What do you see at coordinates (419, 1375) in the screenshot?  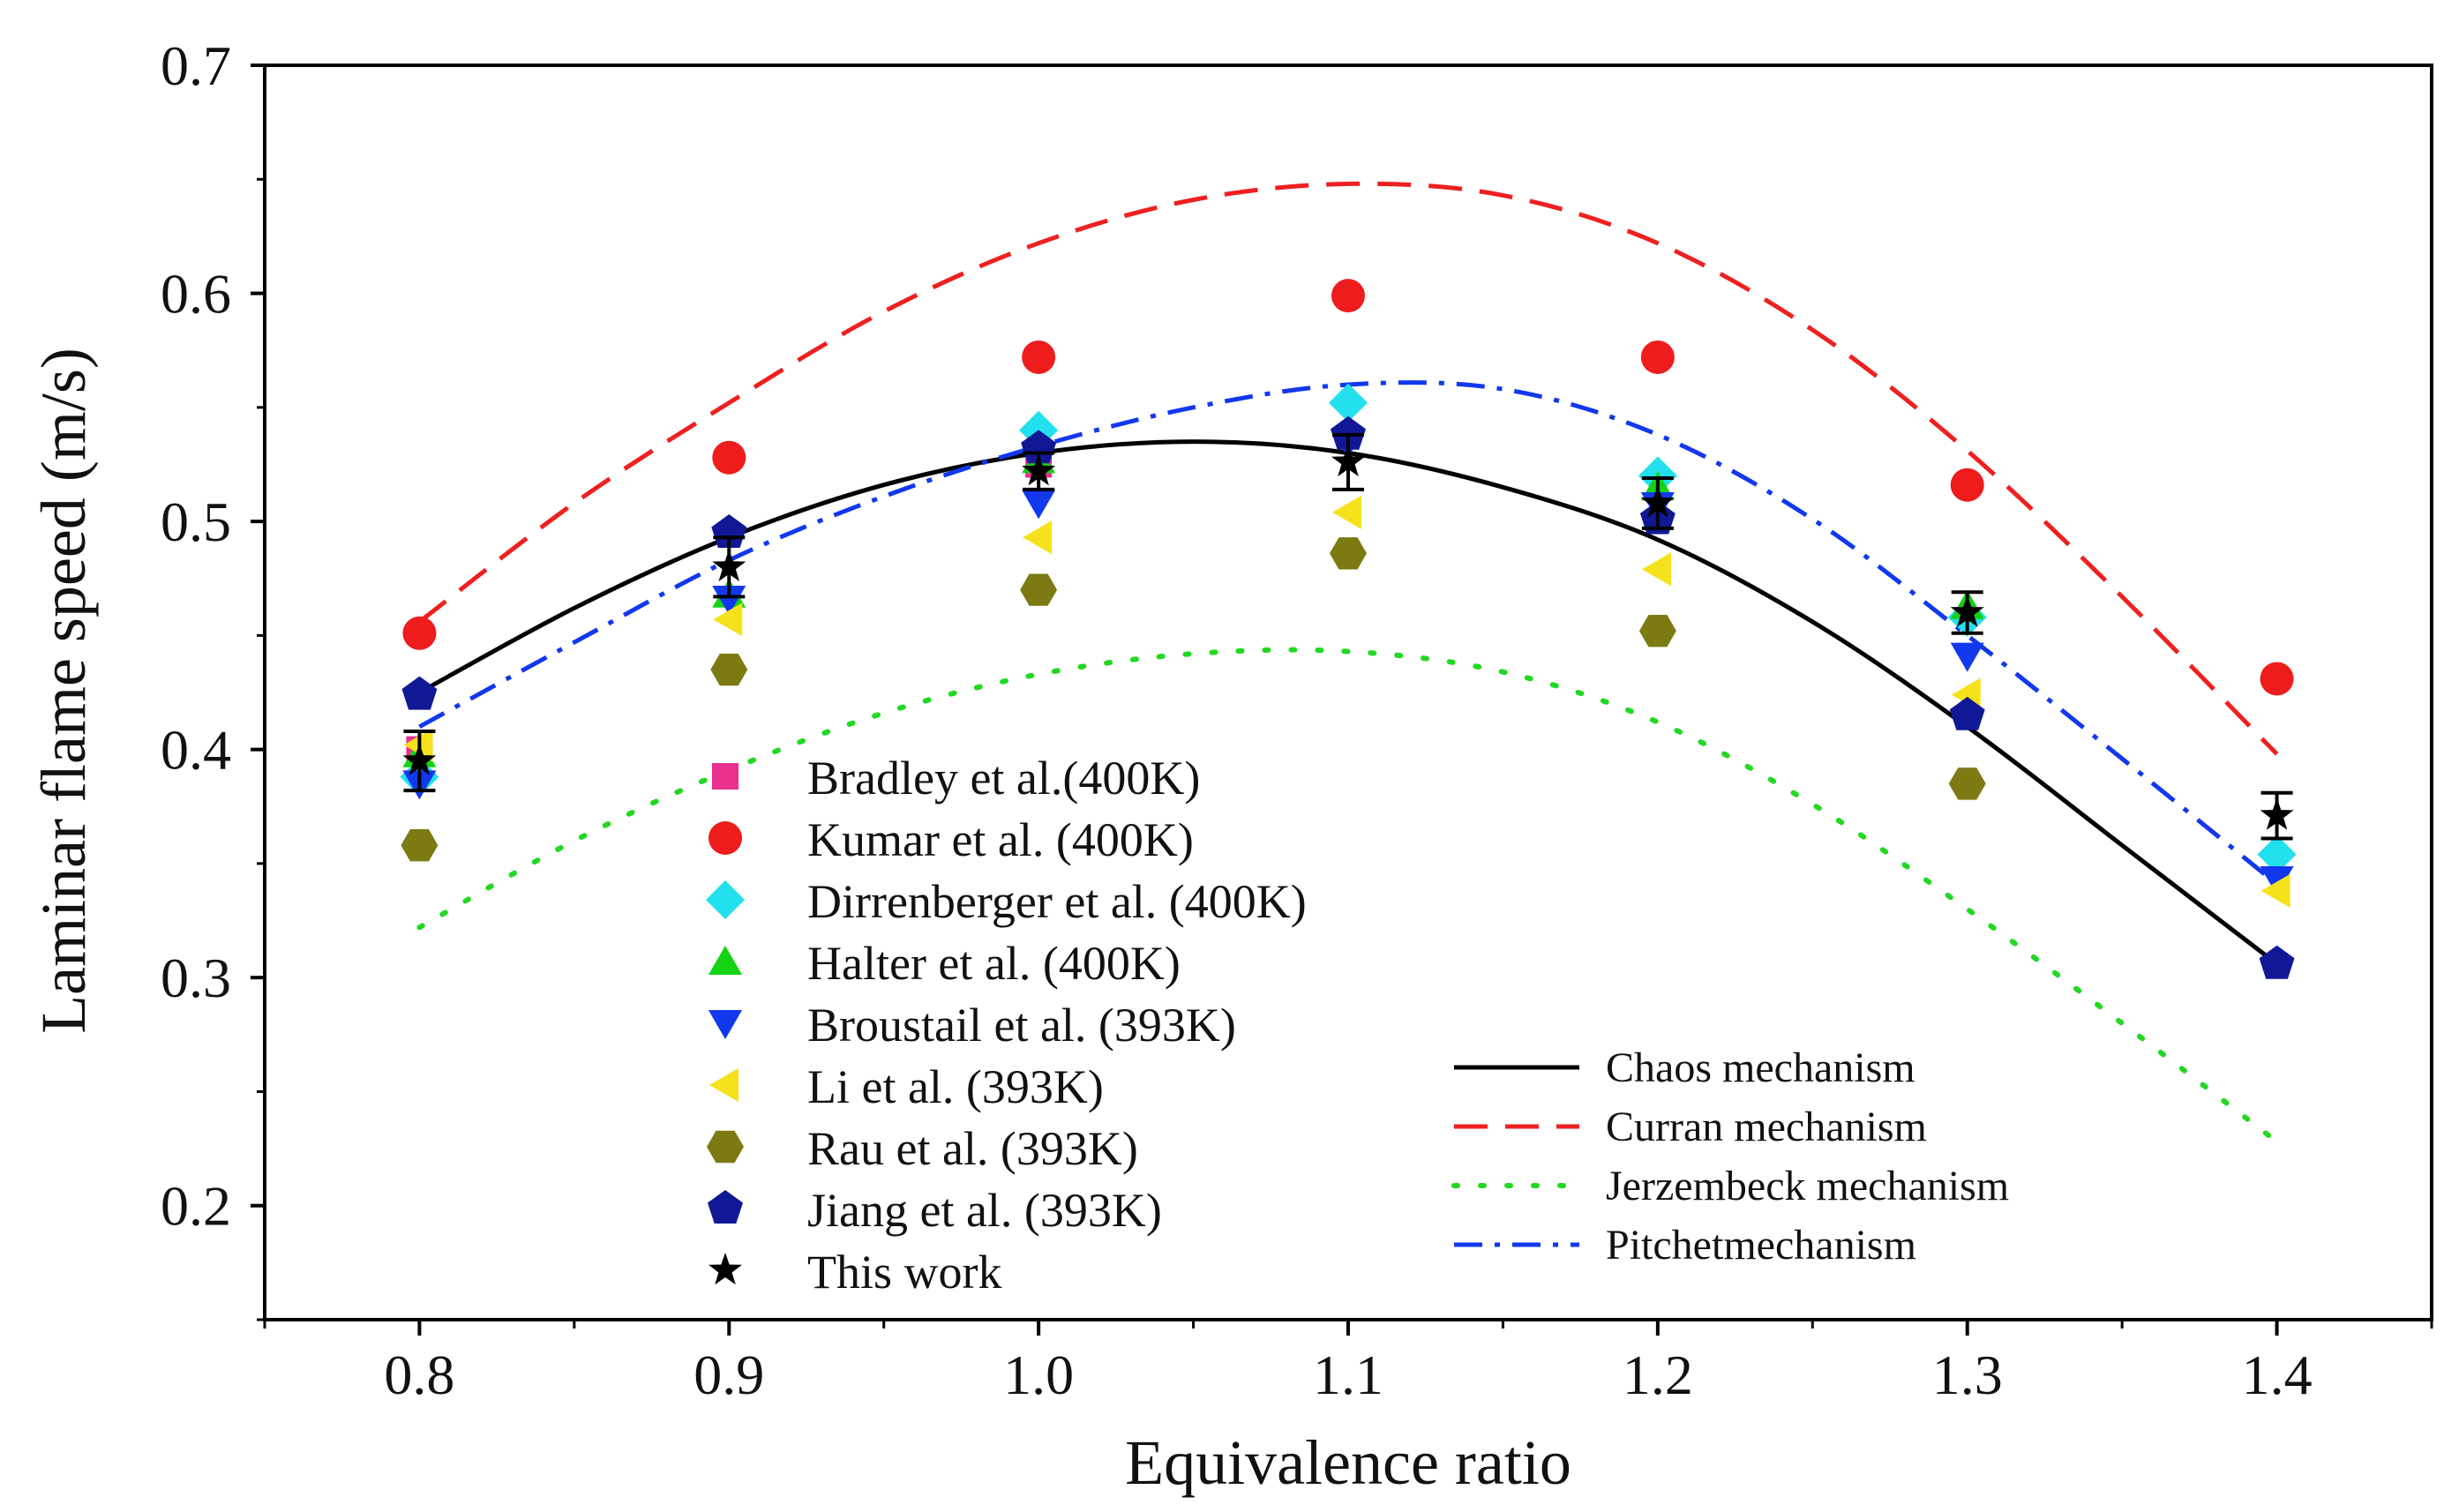 I see `x-tick-label: 0.8` at bounding box center [419, 1375].